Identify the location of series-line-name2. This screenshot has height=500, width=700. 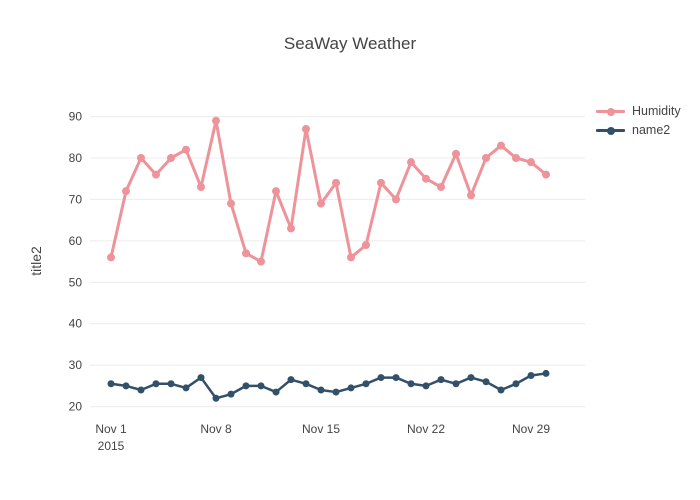
(328, 386).